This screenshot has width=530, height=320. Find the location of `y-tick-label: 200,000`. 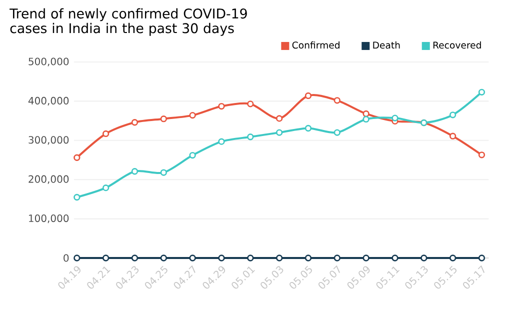

y-tick-label: 200,000 is located at coordinates (48, 179).